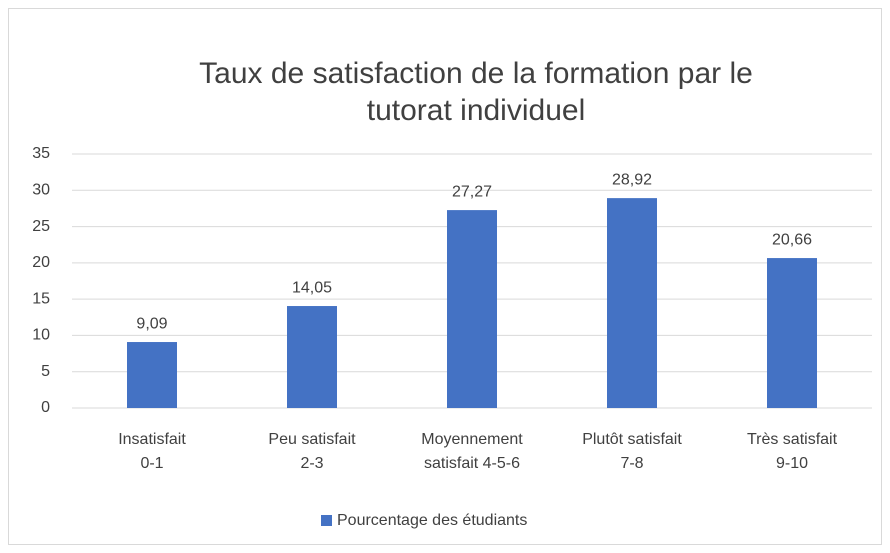  I want to click on data-label: 27,27, so click(472, 191).